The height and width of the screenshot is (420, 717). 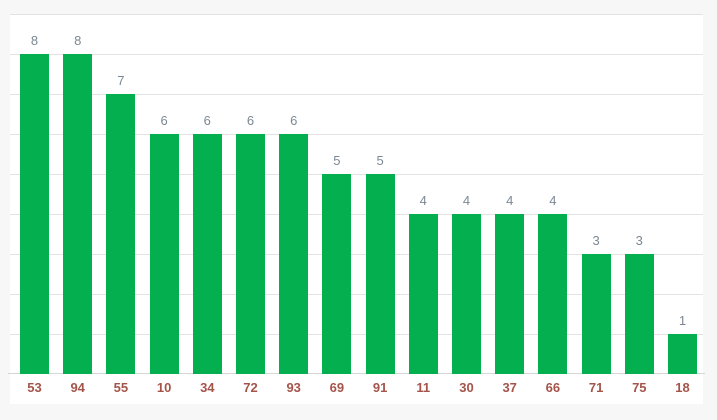 What do you see at coordinates (682, 387) in the screenshot?
I see `x-axis-label: 18` at bounding box center [682, 387].